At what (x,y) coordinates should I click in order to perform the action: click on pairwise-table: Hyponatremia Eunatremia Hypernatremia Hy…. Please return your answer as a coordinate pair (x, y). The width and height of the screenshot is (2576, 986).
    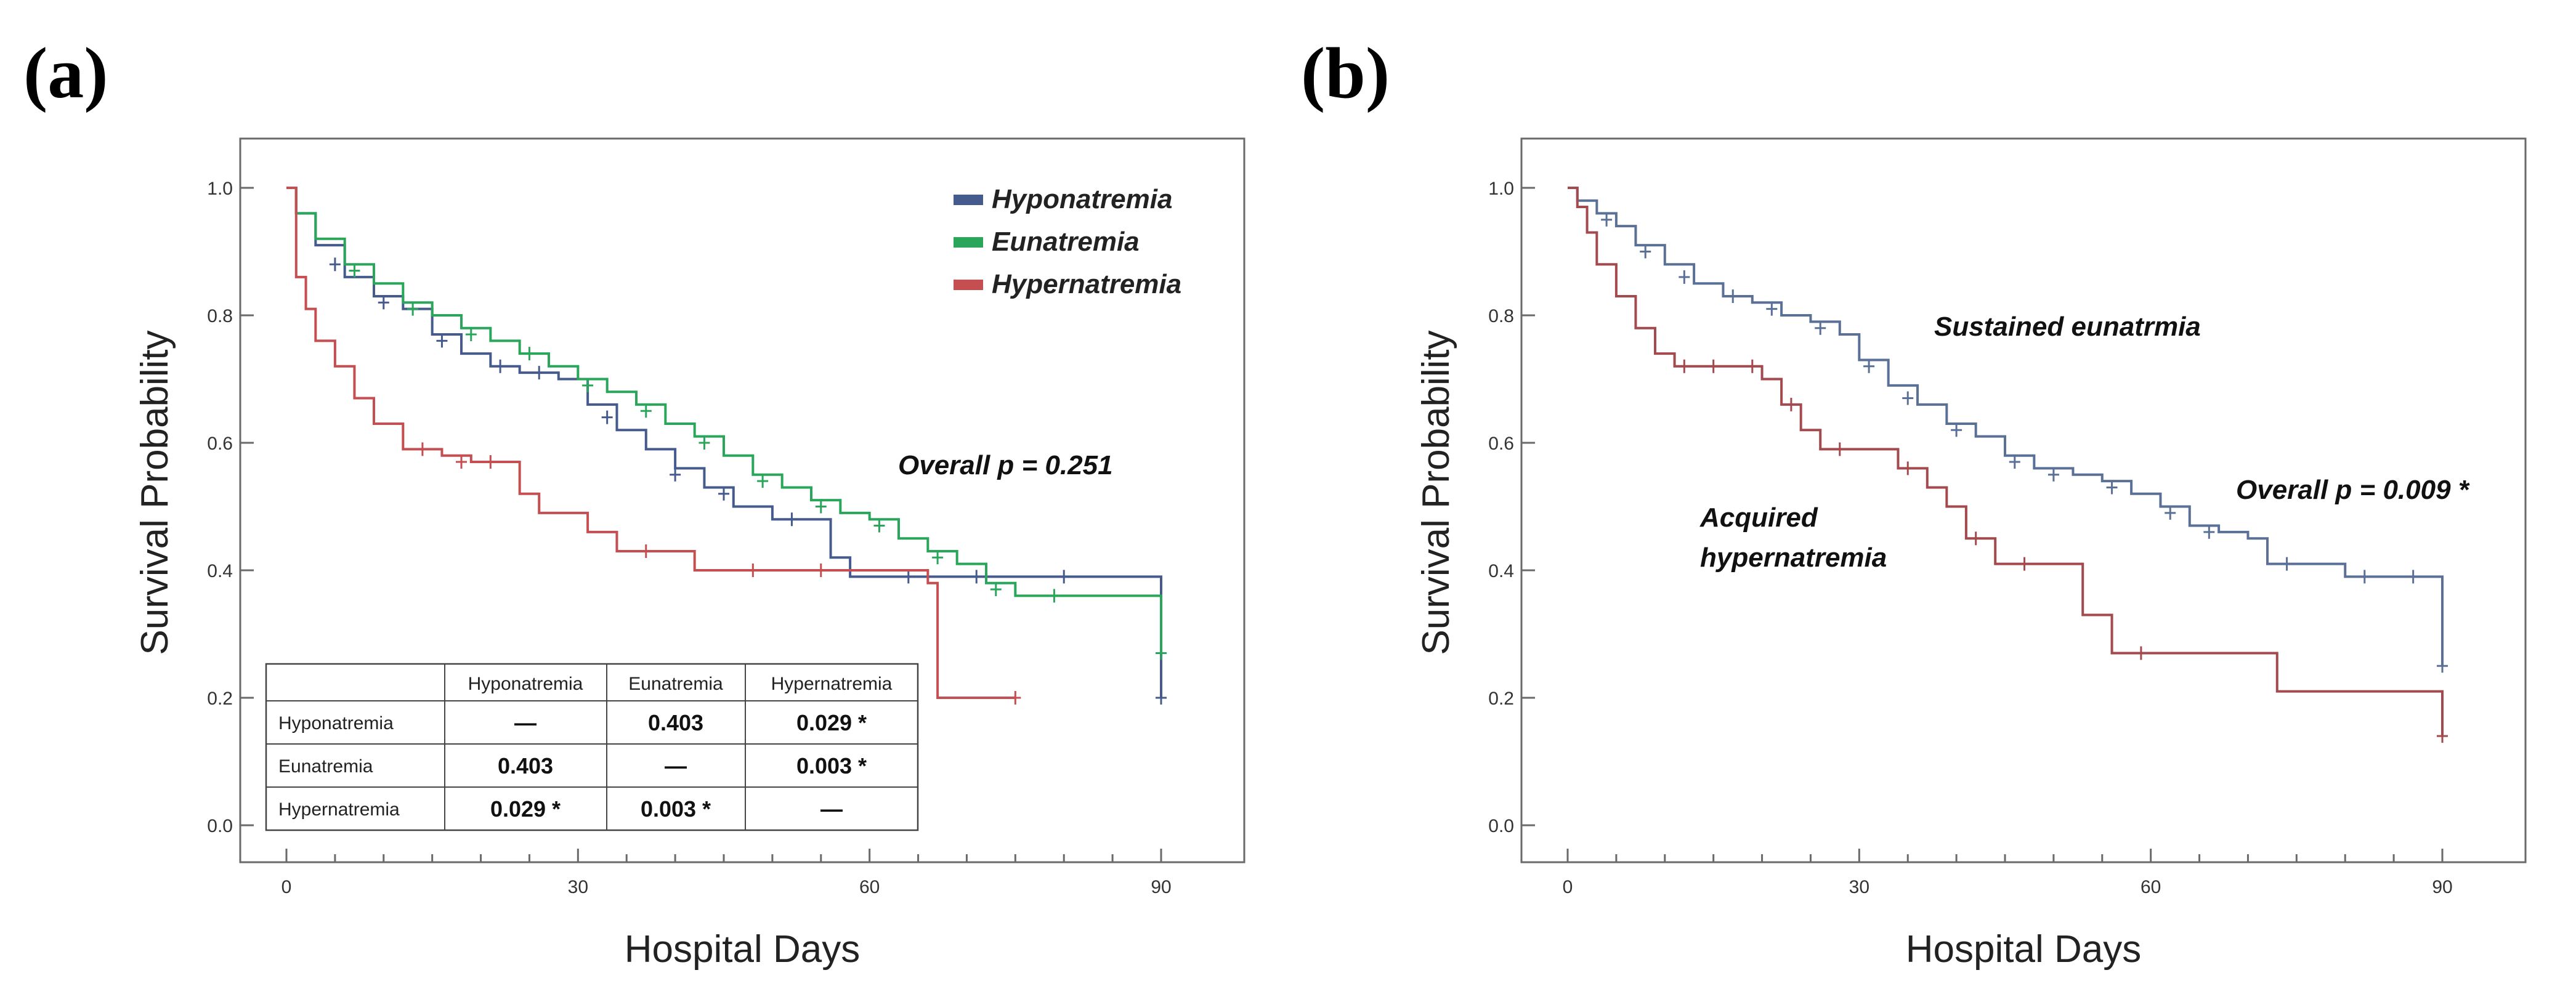
    Looking at the image, I should click on (592, 747).